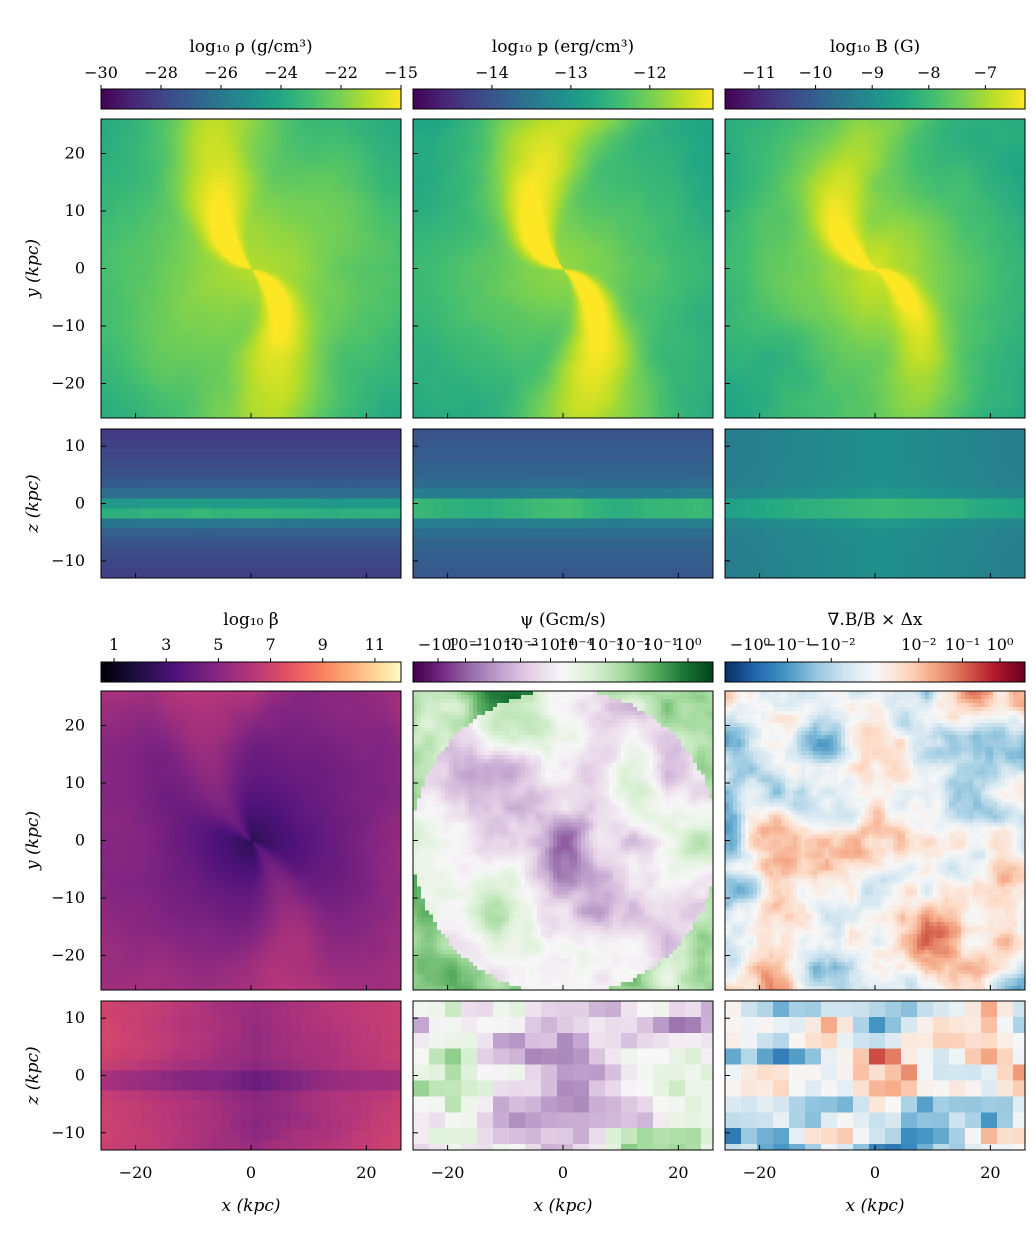 The width and height of the screenshot is (1036, 1252). I want to click on colorbar-rho-title: log₁₀ ρ (g/cm³), so click(250, 47).